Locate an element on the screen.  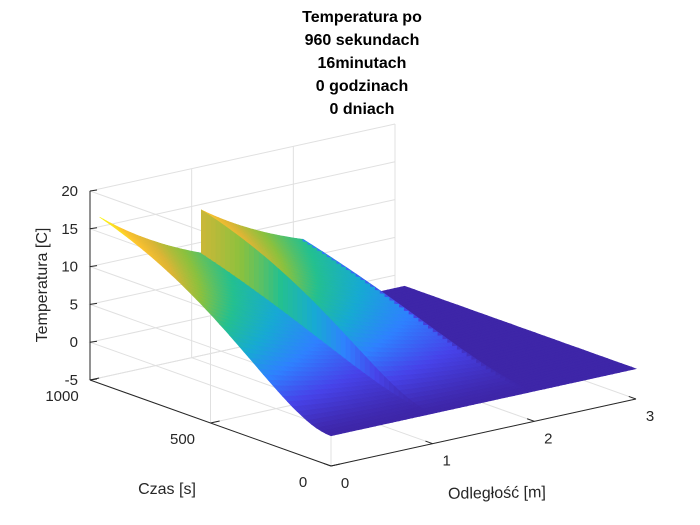
y-tick-label-2: 1000 is located at coordinates (61, 396).